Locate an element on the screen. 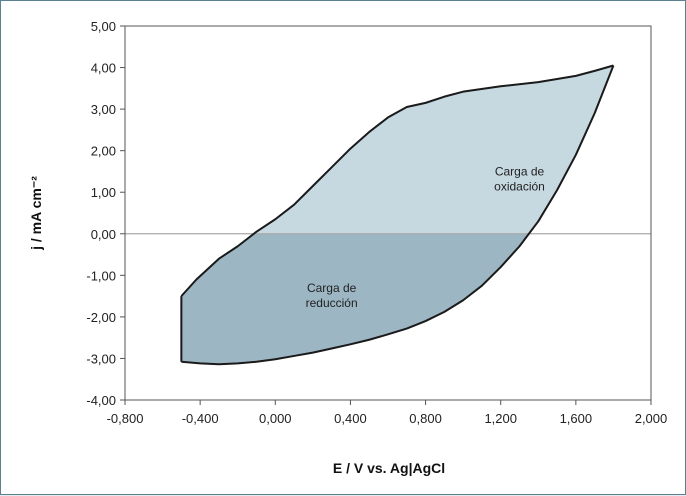  annotation-0: Carga de oxidación is located at coordinates (519, 179).